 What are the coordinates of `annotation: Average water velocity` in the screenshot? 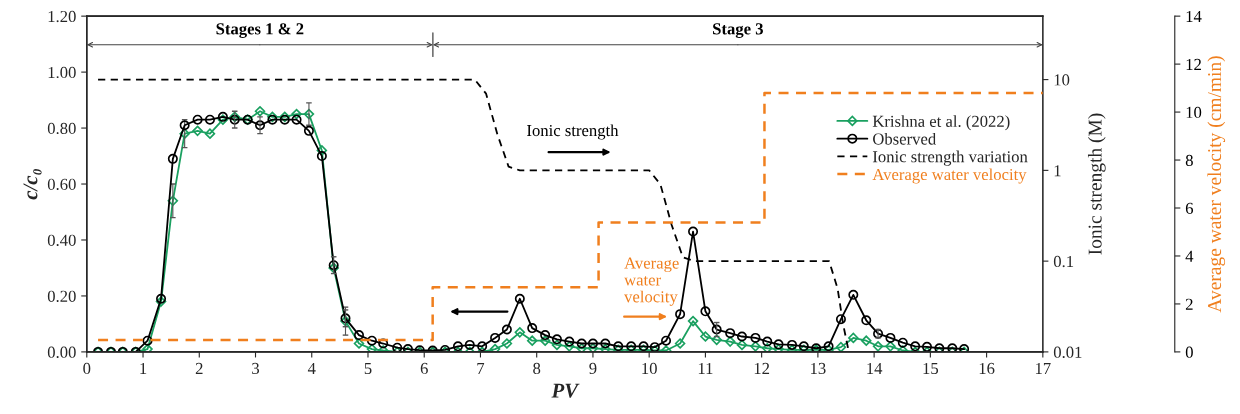 It's located at (651, 281).